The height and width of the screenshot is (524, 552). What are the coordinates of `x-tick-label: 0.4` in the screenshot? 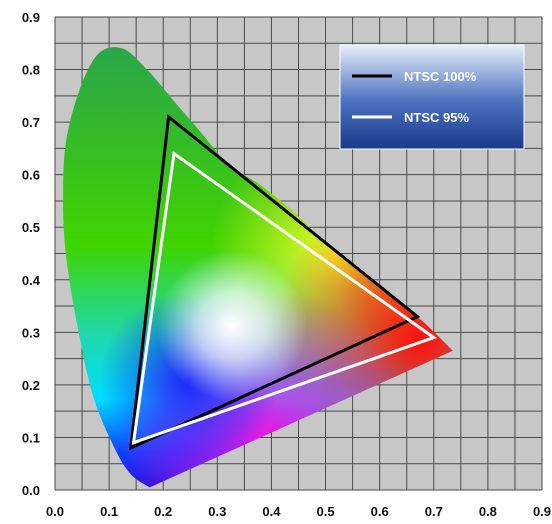 It's located at (271, 511).